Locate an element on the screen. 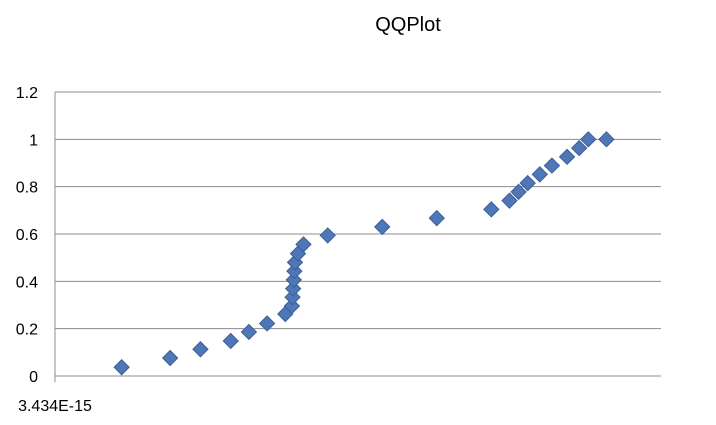  x-tick-label: 3.434E-15 is located at coordinates (55, 406).